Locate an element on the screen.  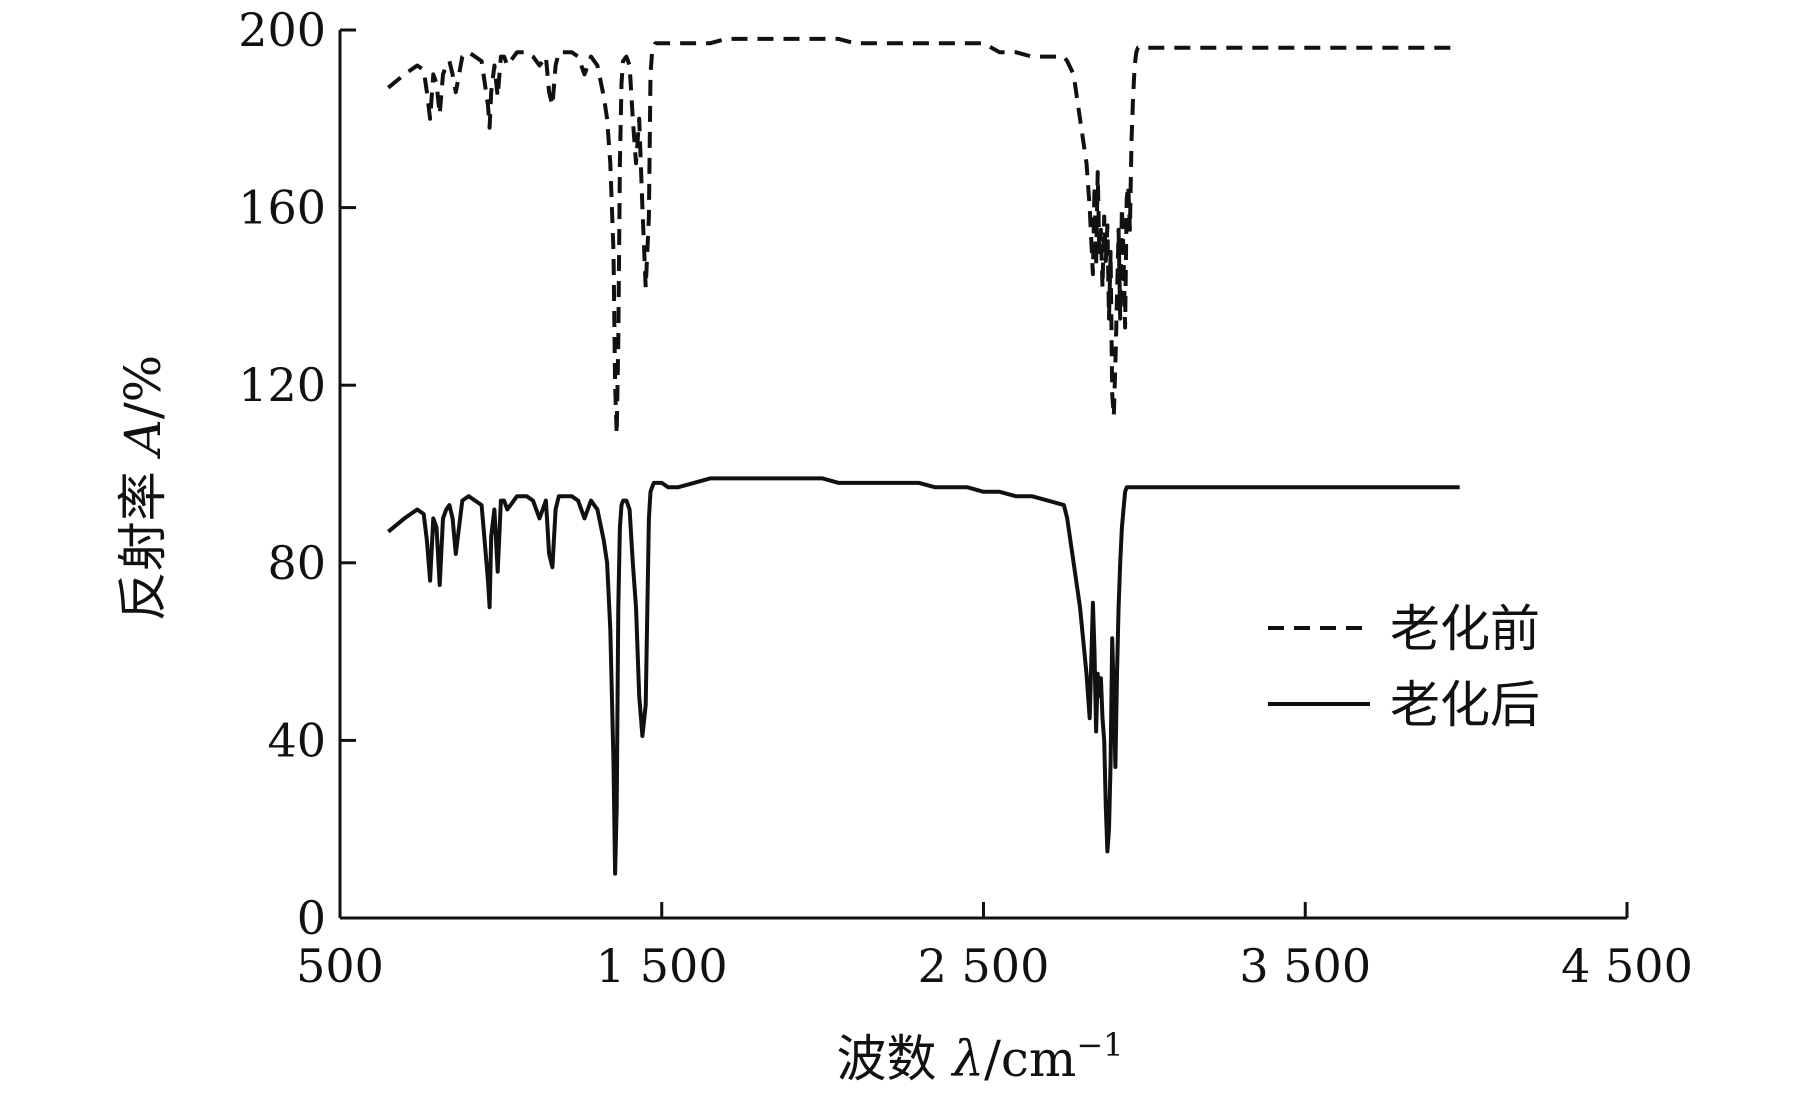
x-ticks: 500 1 500 2 500 3 500 4 500 is located at coordinates (994, 947).